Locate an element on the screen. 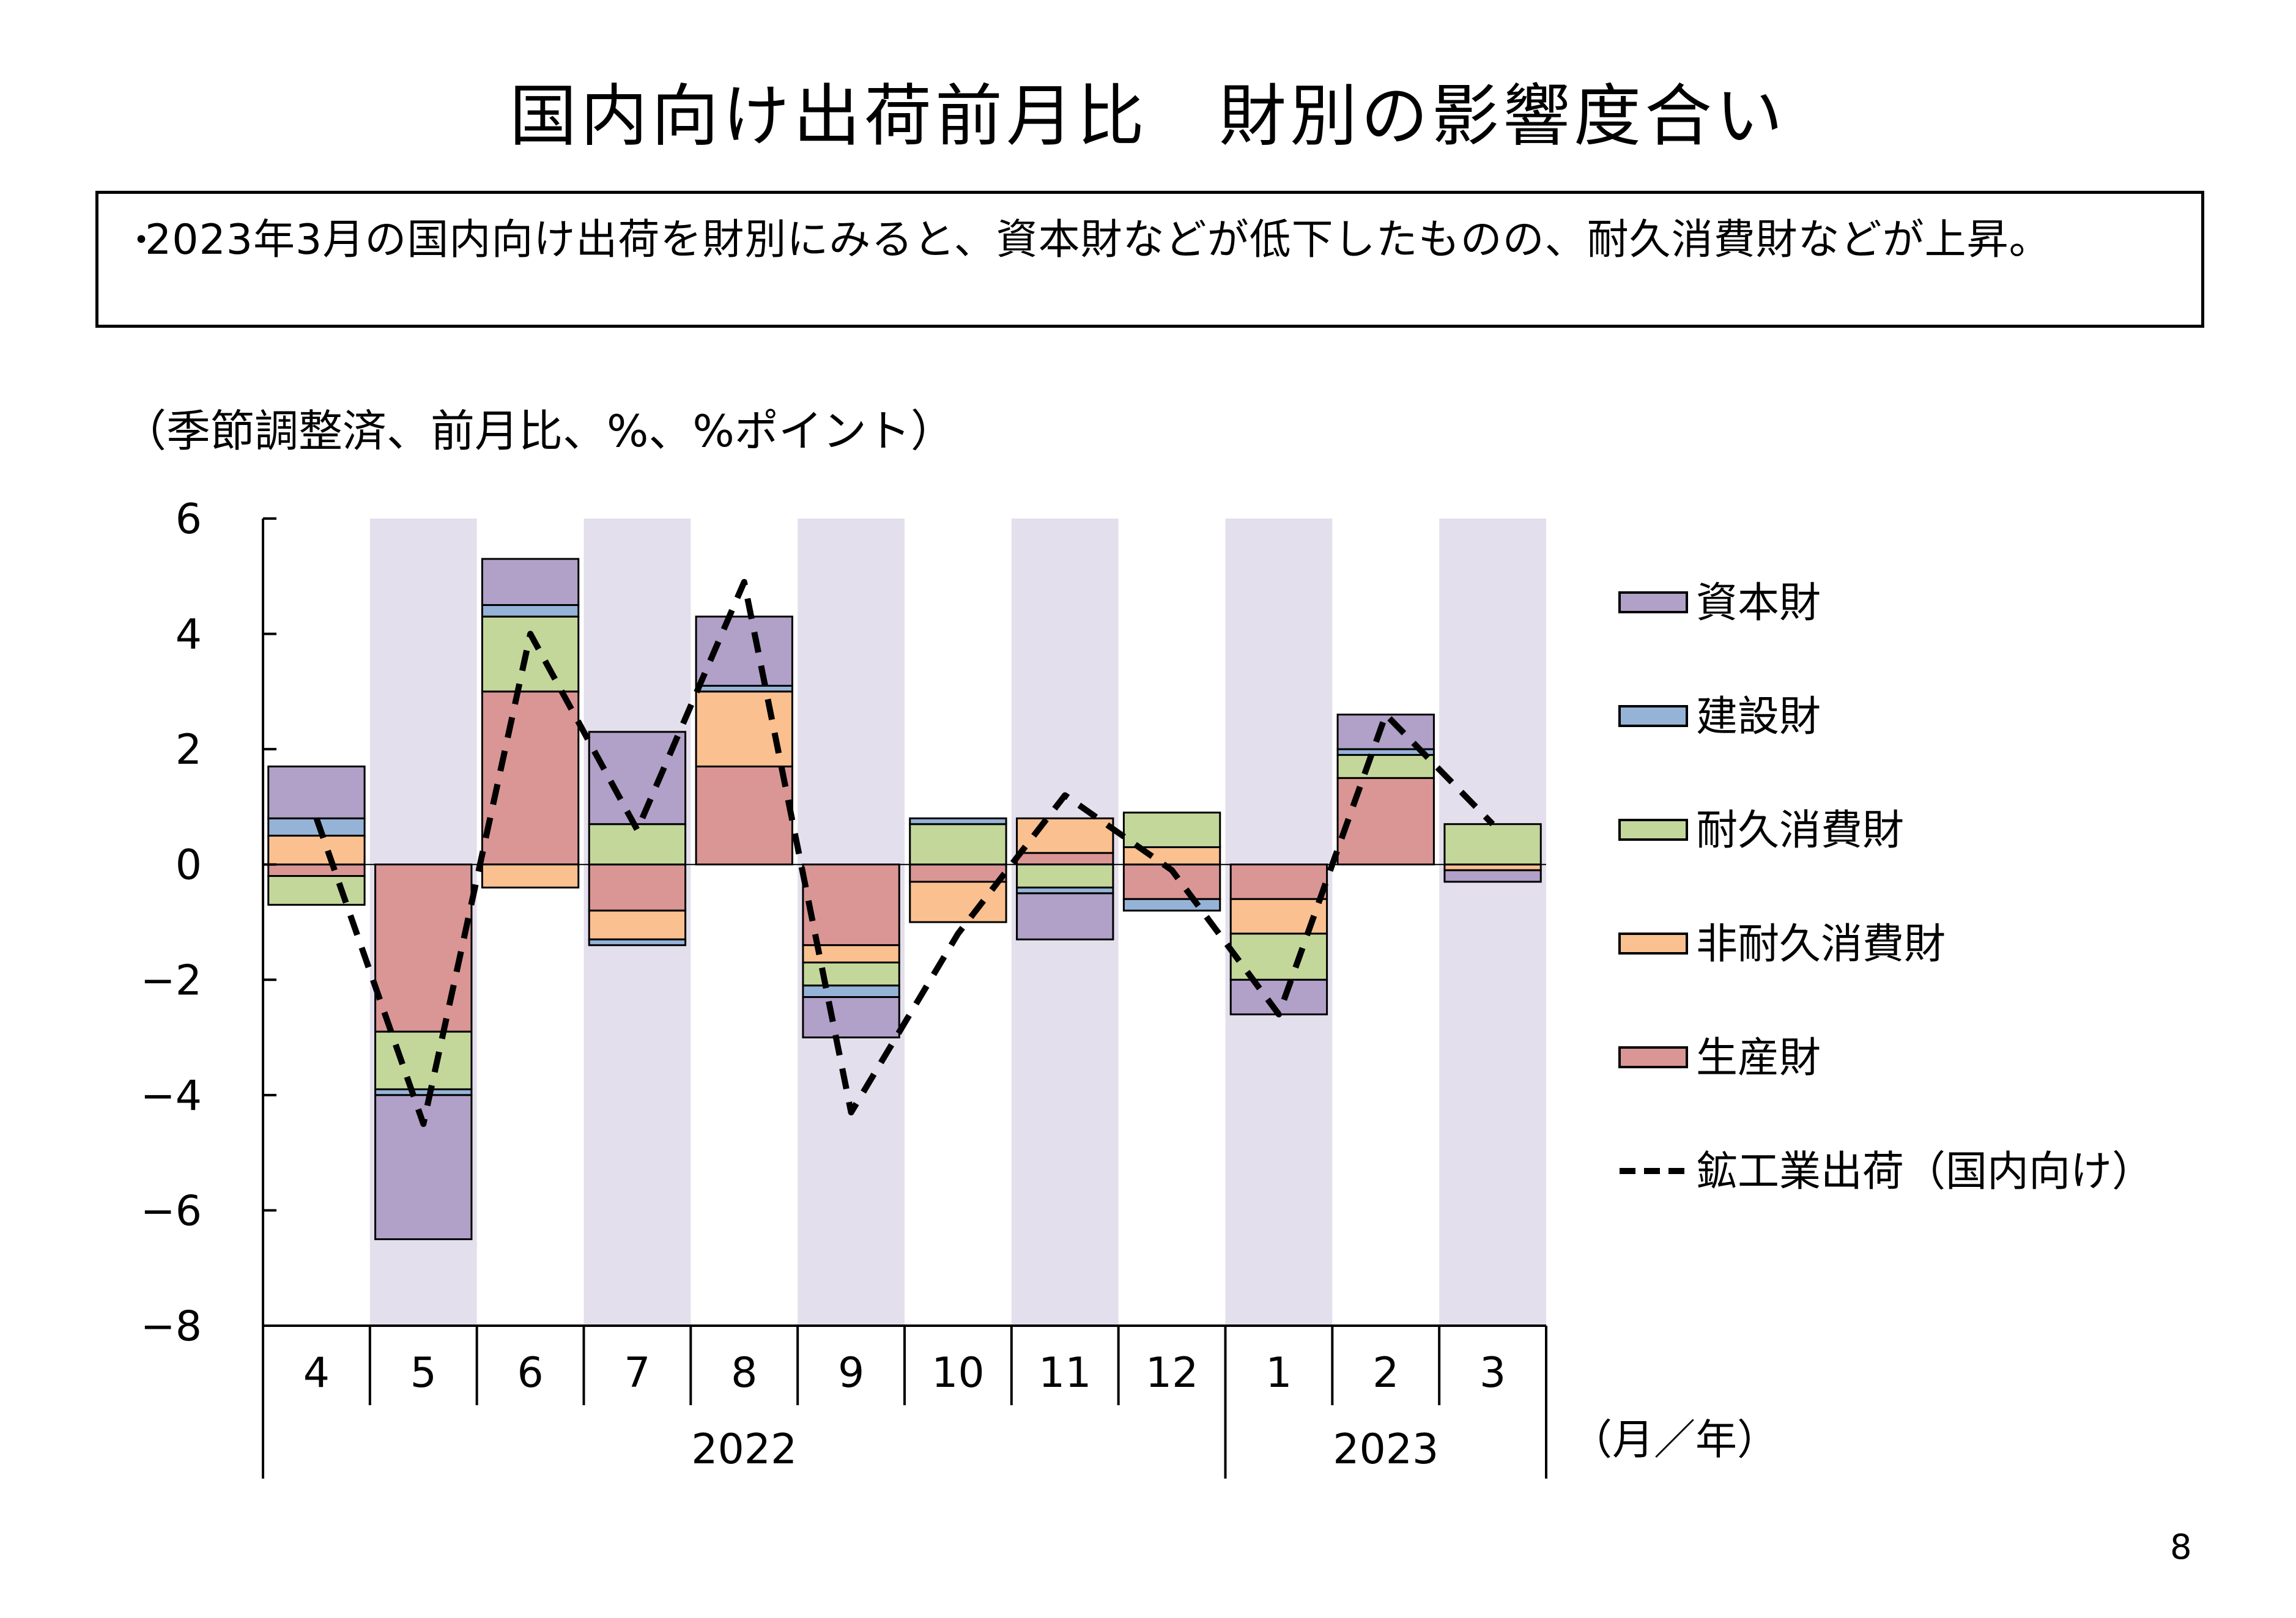 The height and width of the screenshot is (1618, 2296). x-tick-label-7: 7 is located at coordinates (637, 1373).